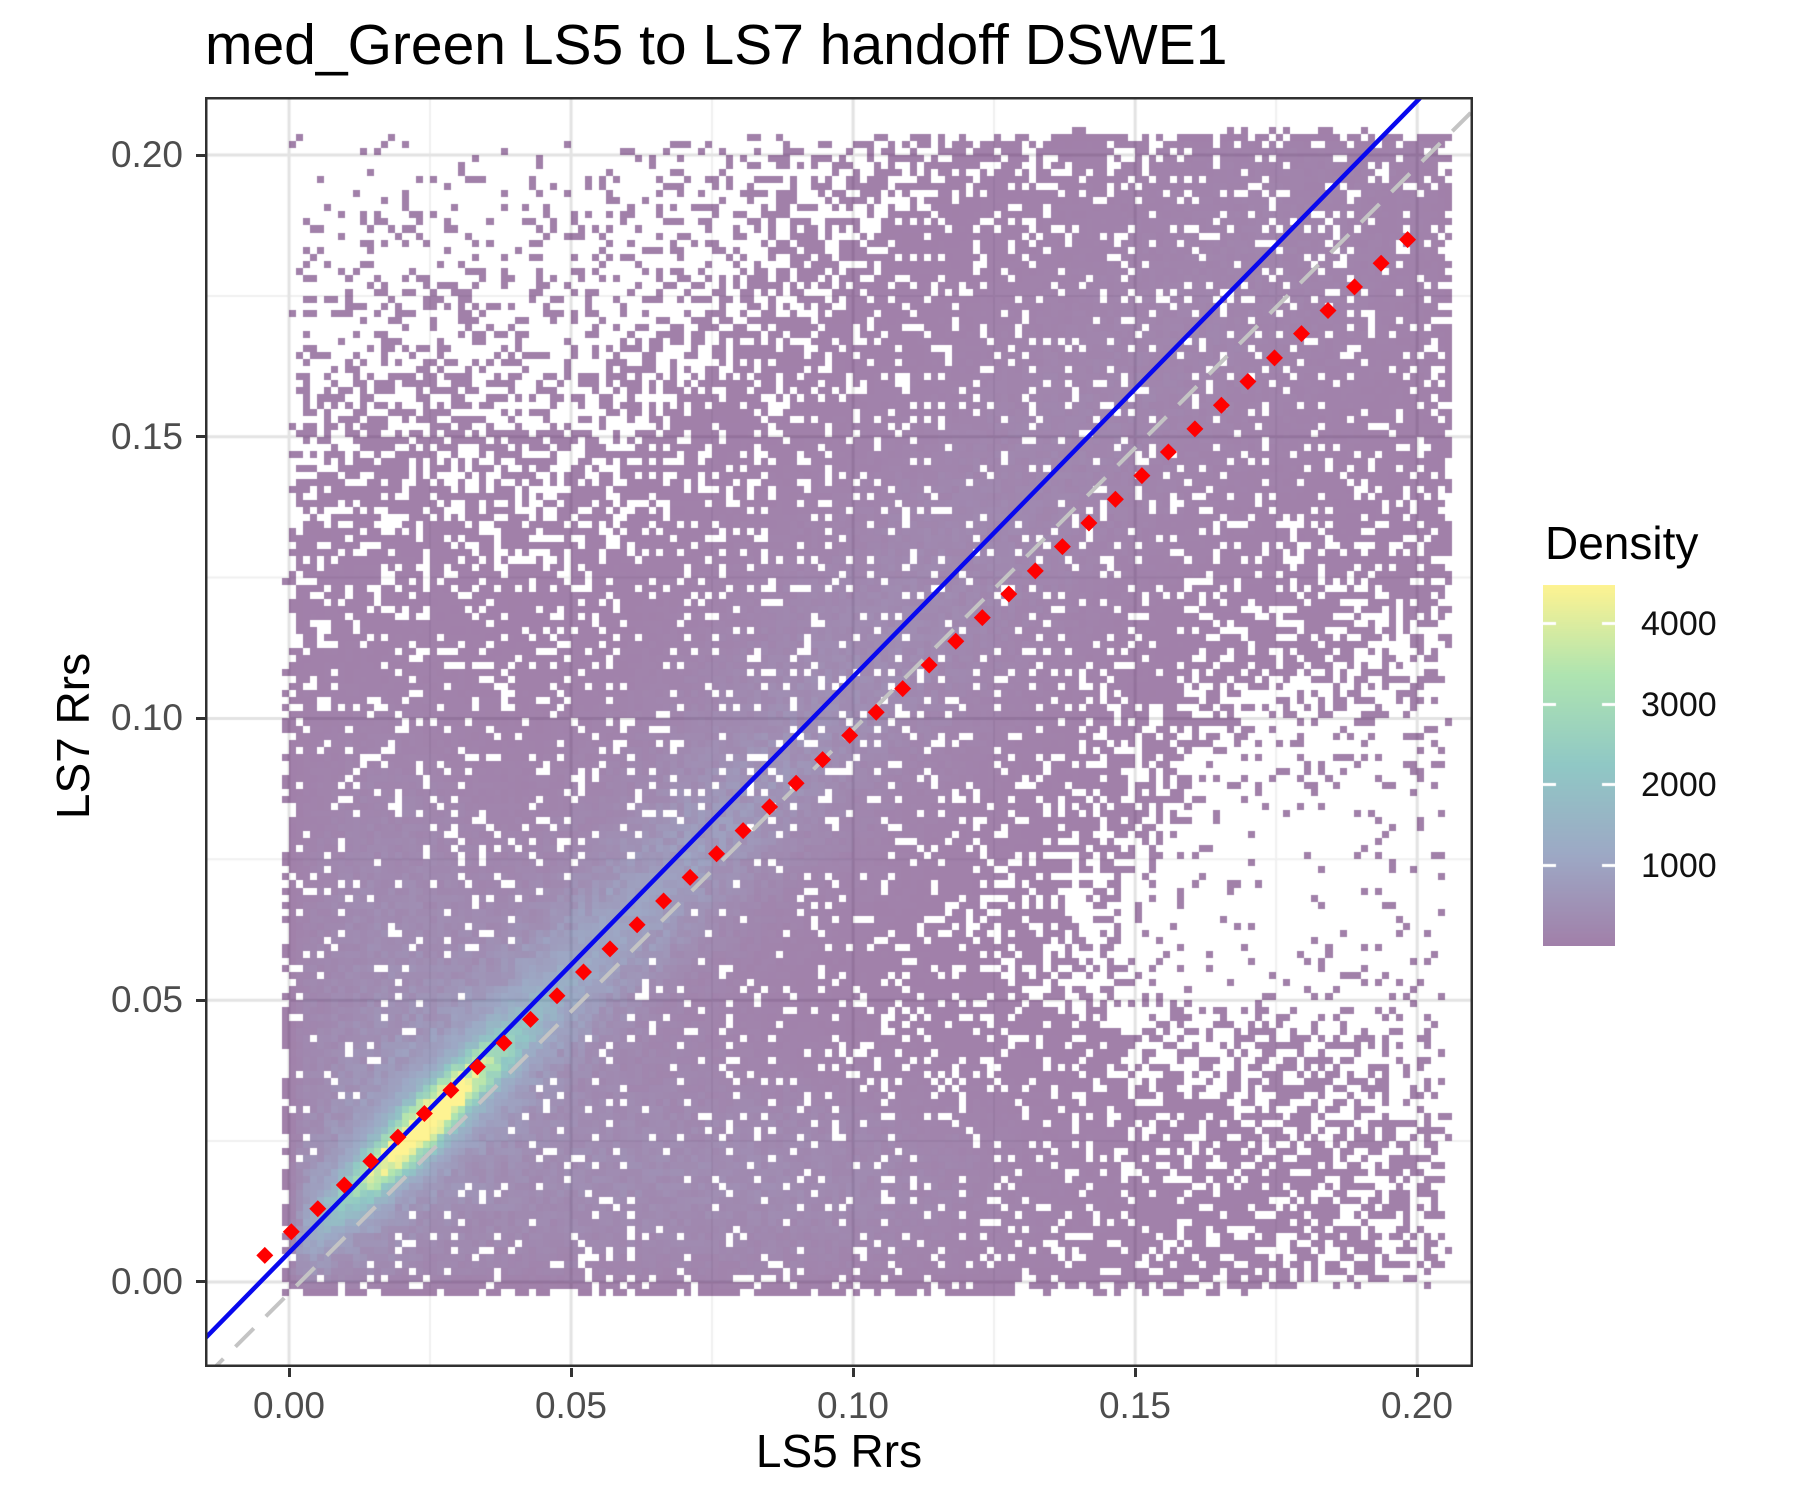 This screenshot has width=1800, height=1500. Describe the element at coordinates (1679, 866) in the screenshot. I see `legend-tick-label: 1000` at that location.